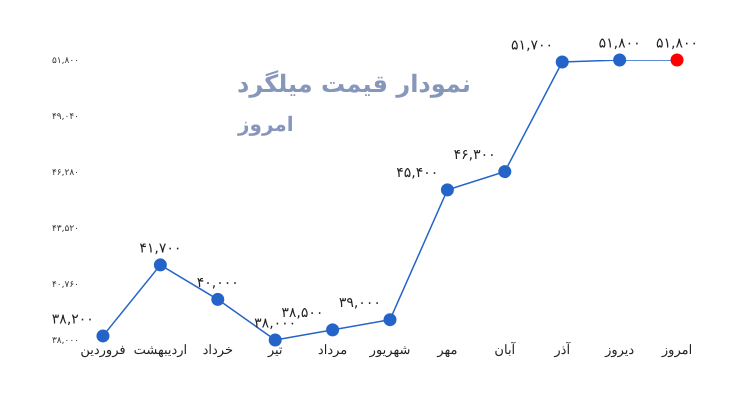 The image size is (750, 400). I want to click on x-tick-label: شهریور, so click(389, 350).